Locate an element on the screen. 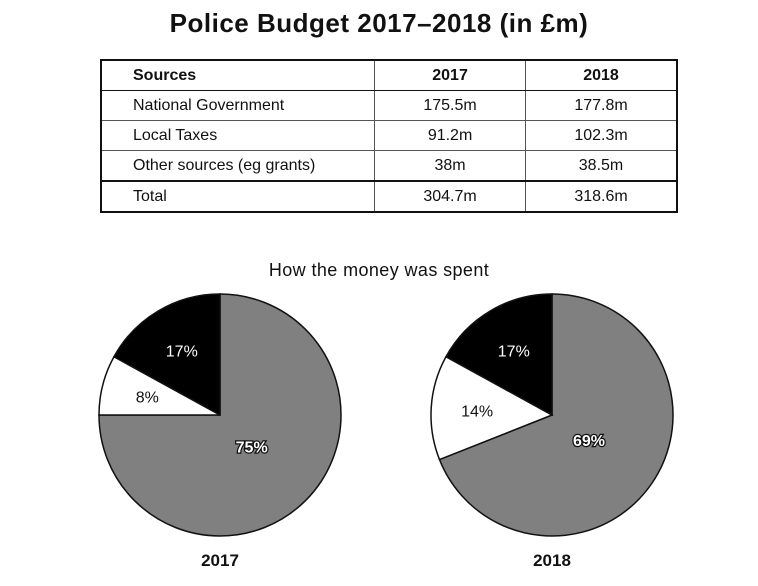 The width and height of the screenshot is (758, 586). pie-slice-label: 69% is located at coordinates (589, 441).